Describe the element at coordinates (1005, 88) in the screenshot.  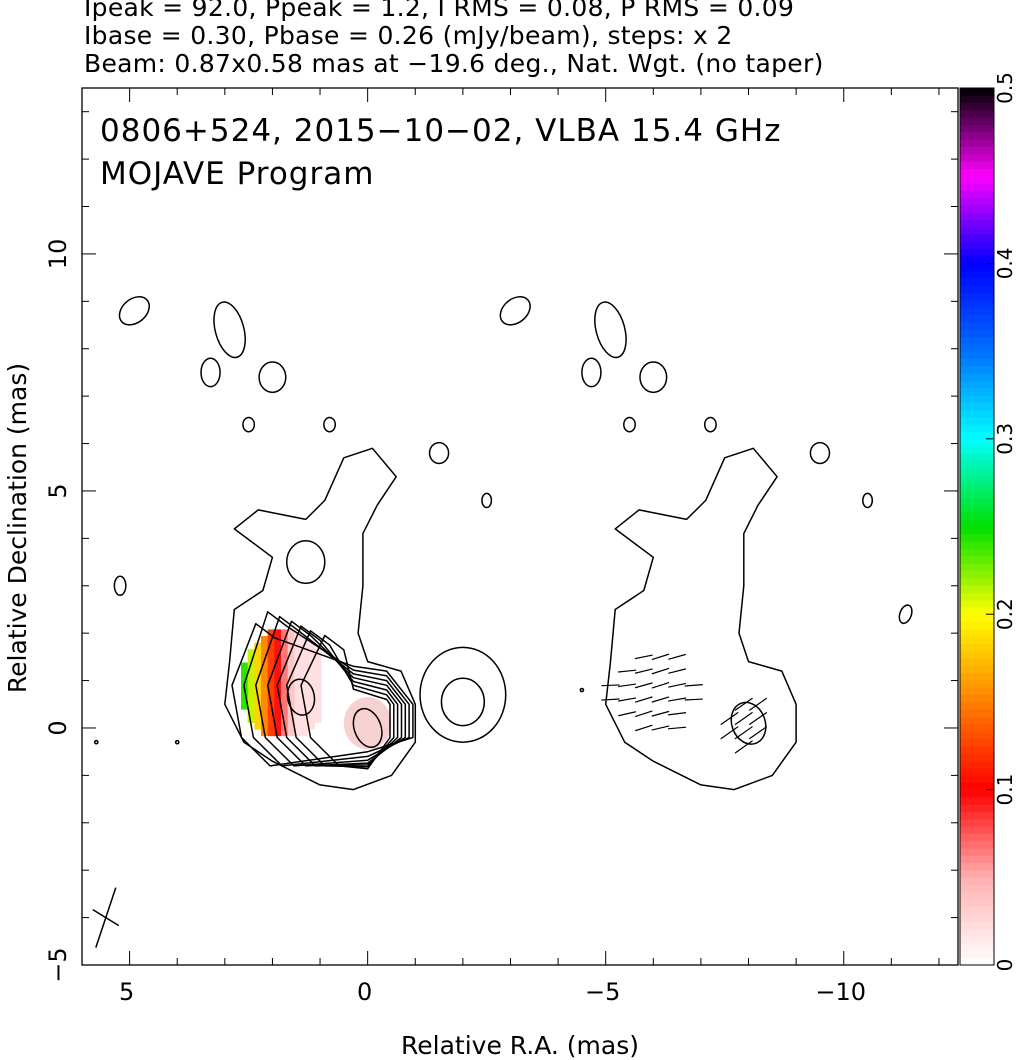
I see `colorbar-tick-label: 0.5` at that location.